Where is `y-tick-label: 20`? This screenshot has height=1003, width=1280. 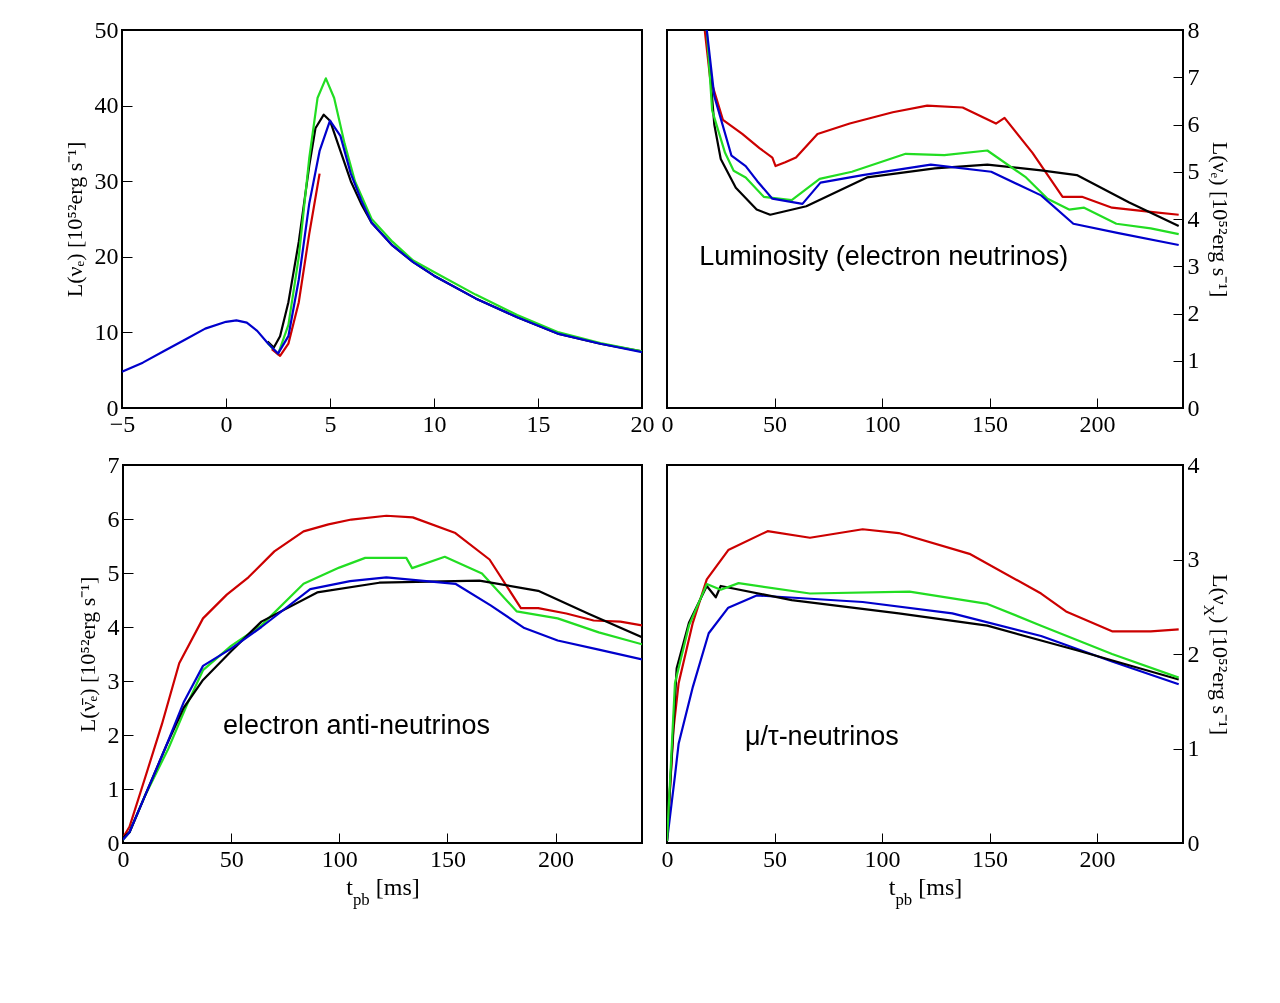 y-tick-label: 20 is located at coordinates (106, 256).